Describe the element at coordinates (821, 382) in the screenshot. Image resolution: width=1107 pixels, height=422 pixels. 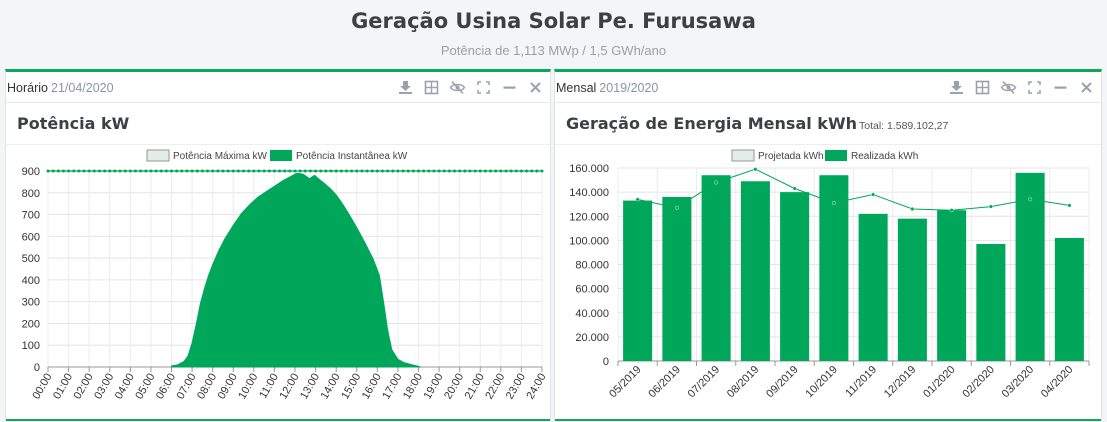
I see `x-tick-label: 10/2019` at that location.